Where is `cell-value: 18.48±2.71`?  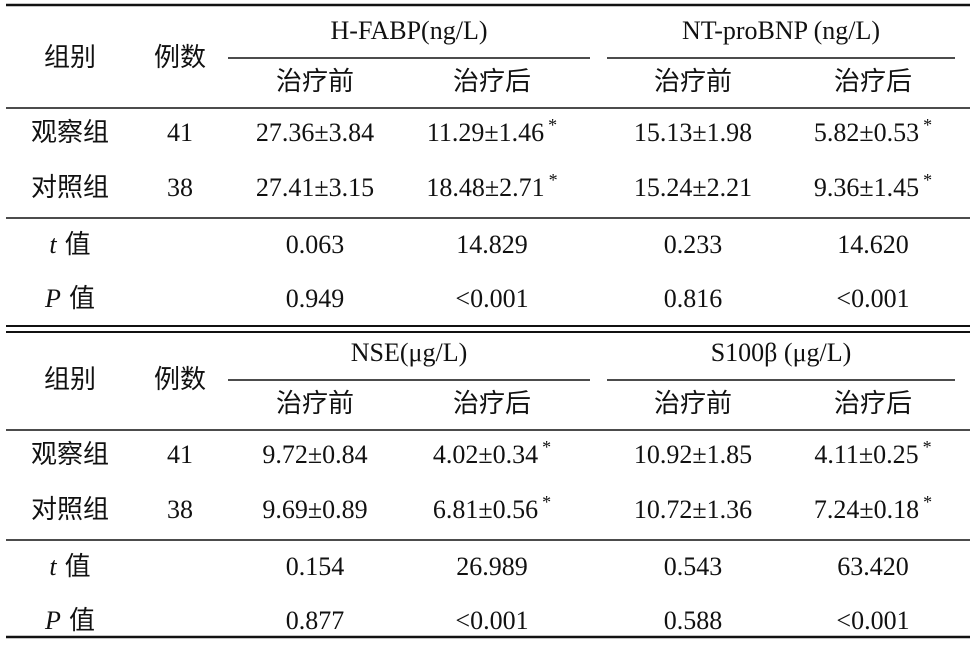 cell-value: 18.48±2.71 is located at coordinates (485, 187).